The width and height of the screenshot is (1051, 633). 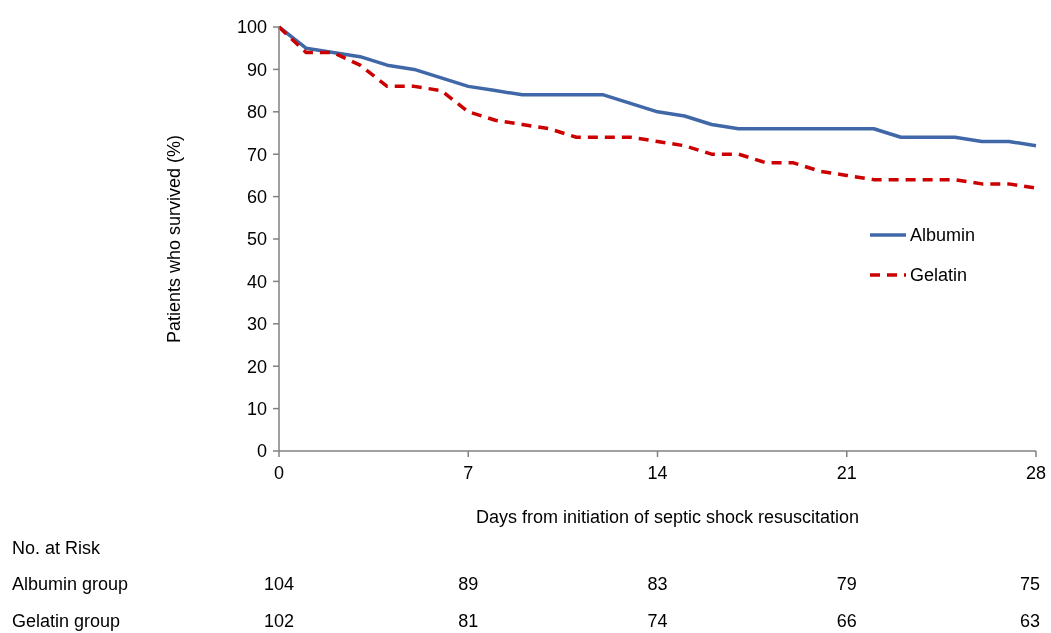 What do you see at coordinates (1030, 584) in the screenshot?
I see `text: 75` at bounding box center [1030, 584].